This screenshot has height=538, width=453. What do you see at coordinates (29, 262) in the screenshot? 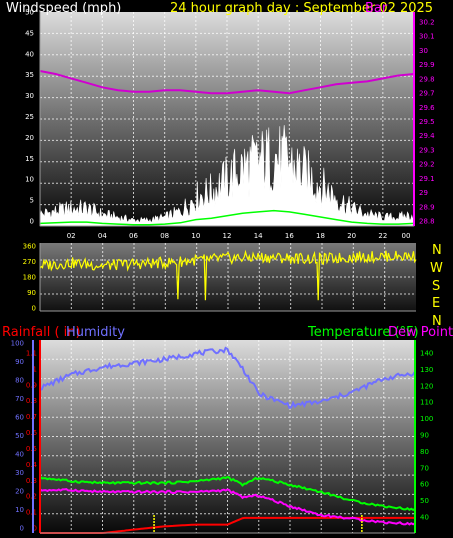
I see `direction-y-tick-label: 270` at bounding box center [29, 262].